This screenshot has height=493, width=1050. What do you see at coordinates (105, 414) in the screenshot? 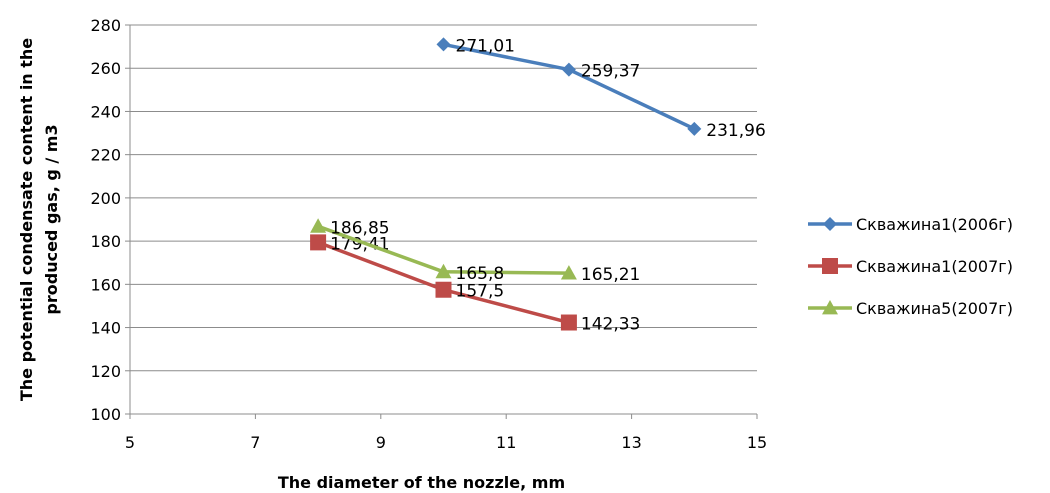
I see `y-tick-label: 100` at bounding box center [105, 414].